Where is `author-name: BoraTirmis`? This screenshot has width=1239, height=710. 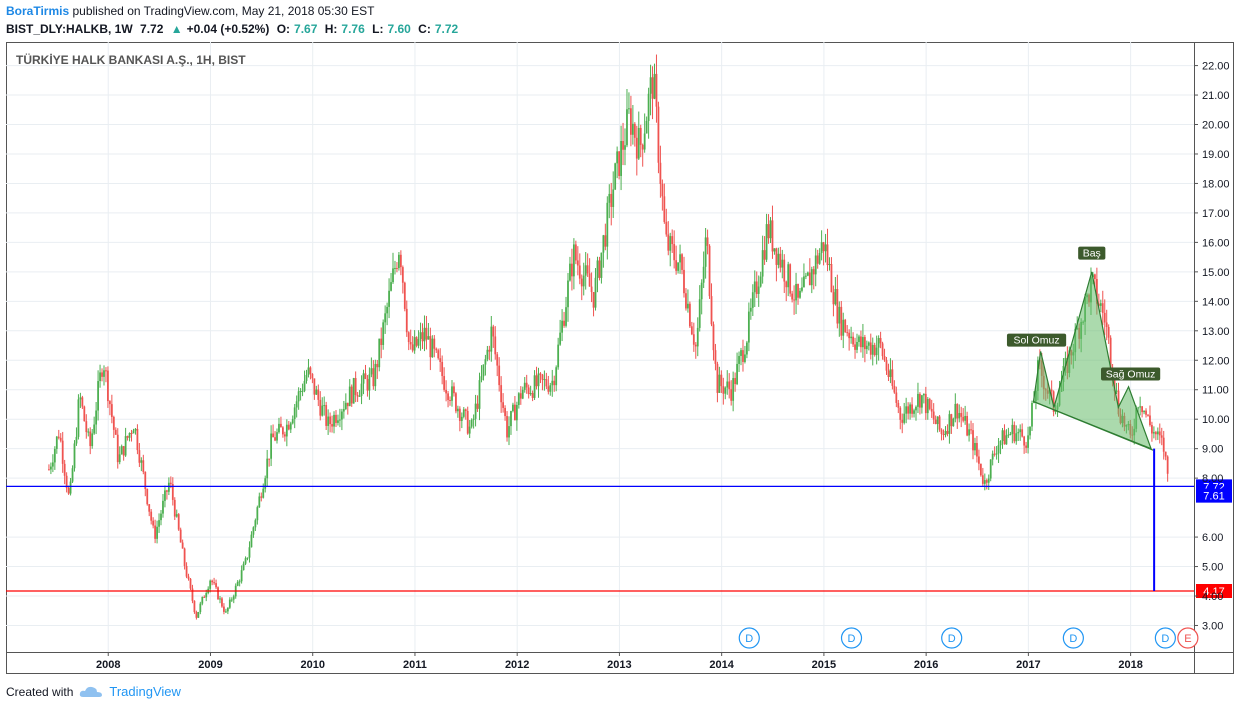 author-name: BoraTirmis is located at coordinates (38, 11).